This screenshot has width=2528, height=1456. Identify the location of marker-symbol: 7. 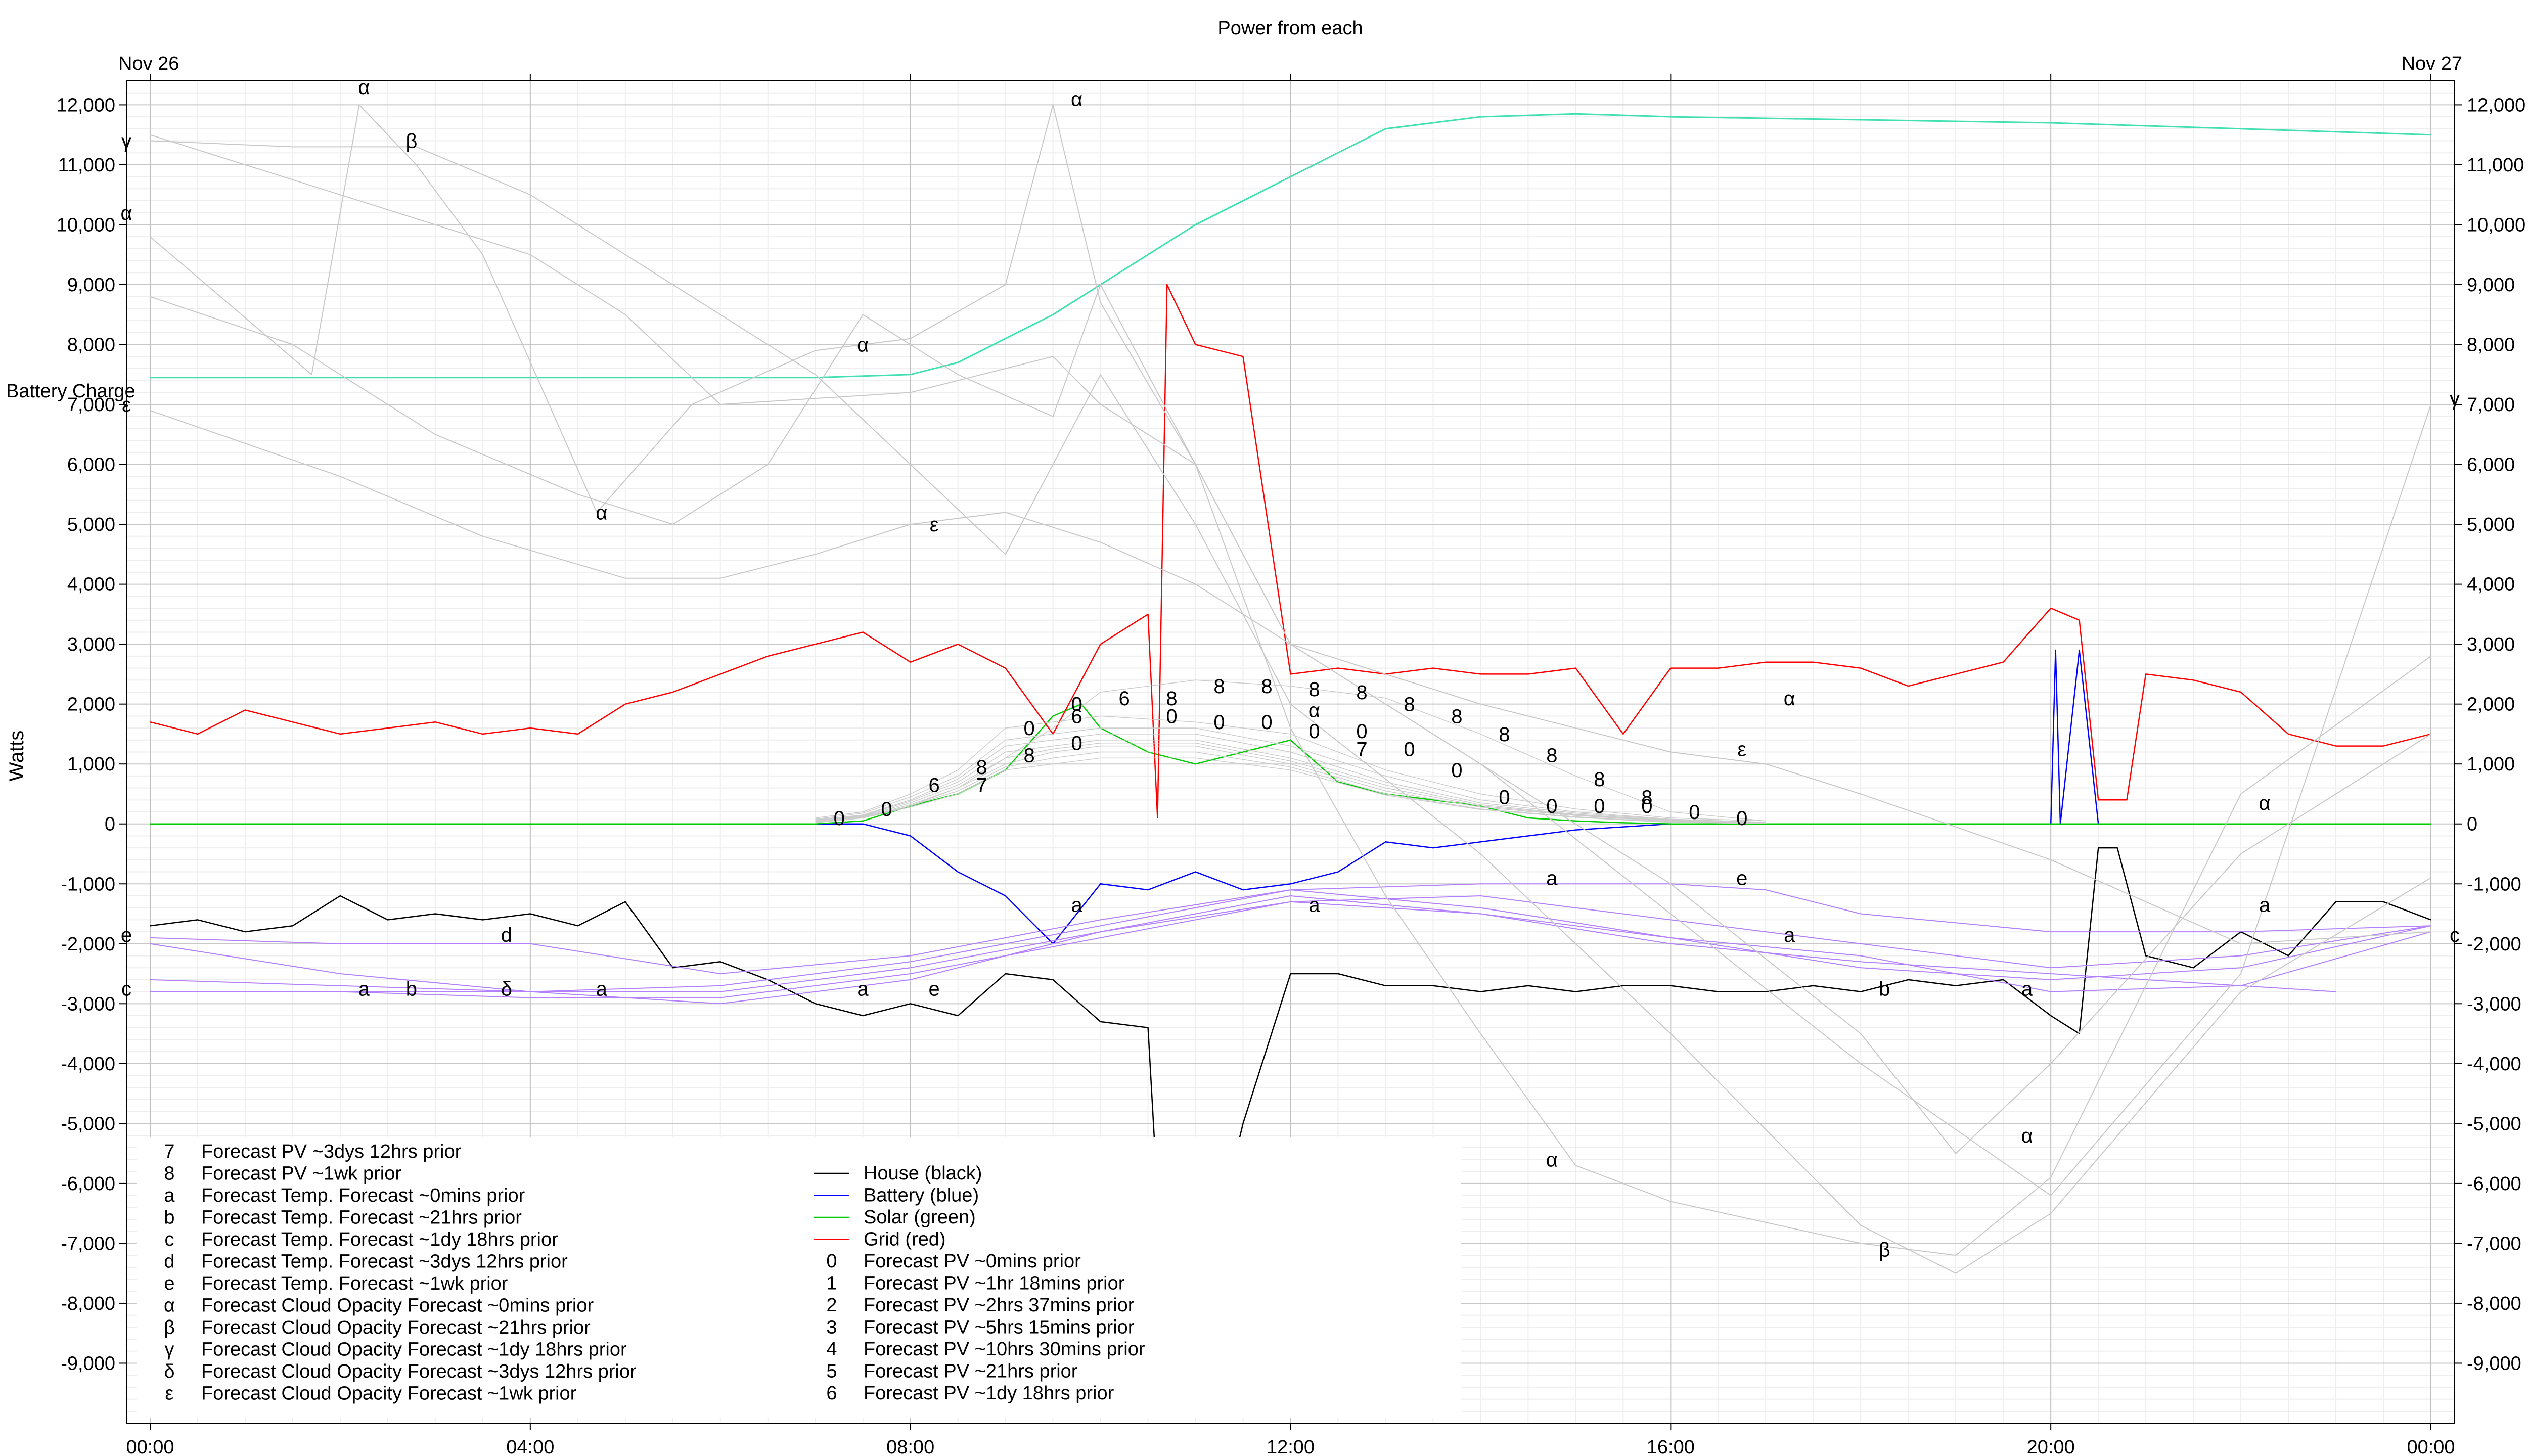
(1362, 750).